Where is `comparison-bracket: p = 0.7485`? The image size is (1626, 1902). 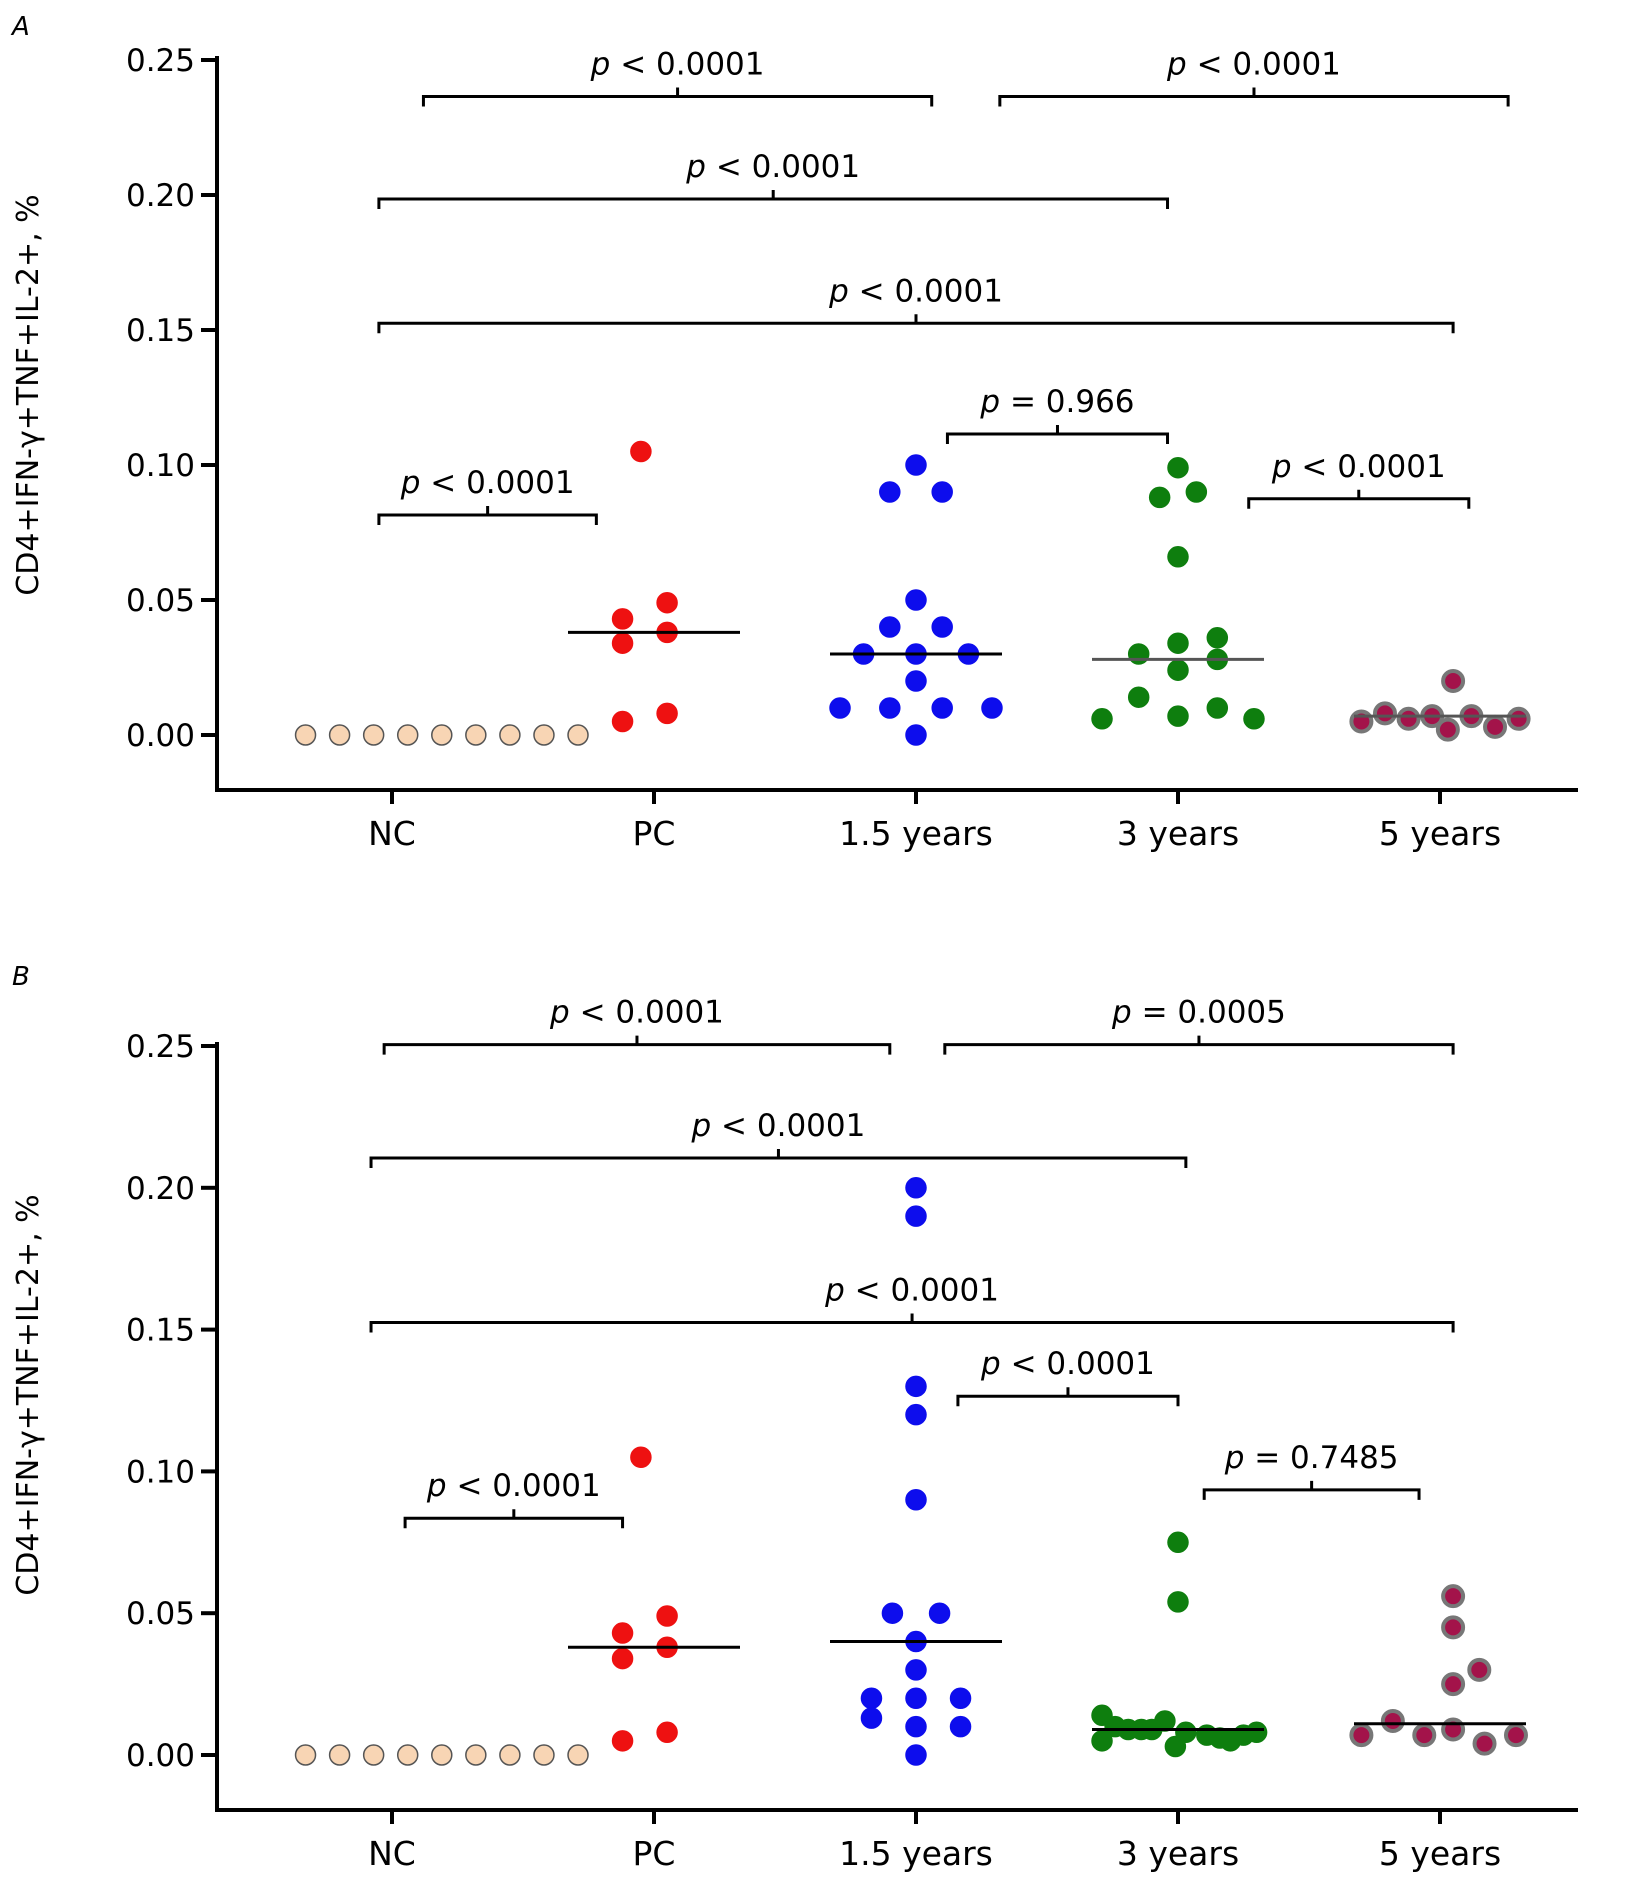
comparison-bracket: p = 0.7485 is located at coordinates (1311, 1470).